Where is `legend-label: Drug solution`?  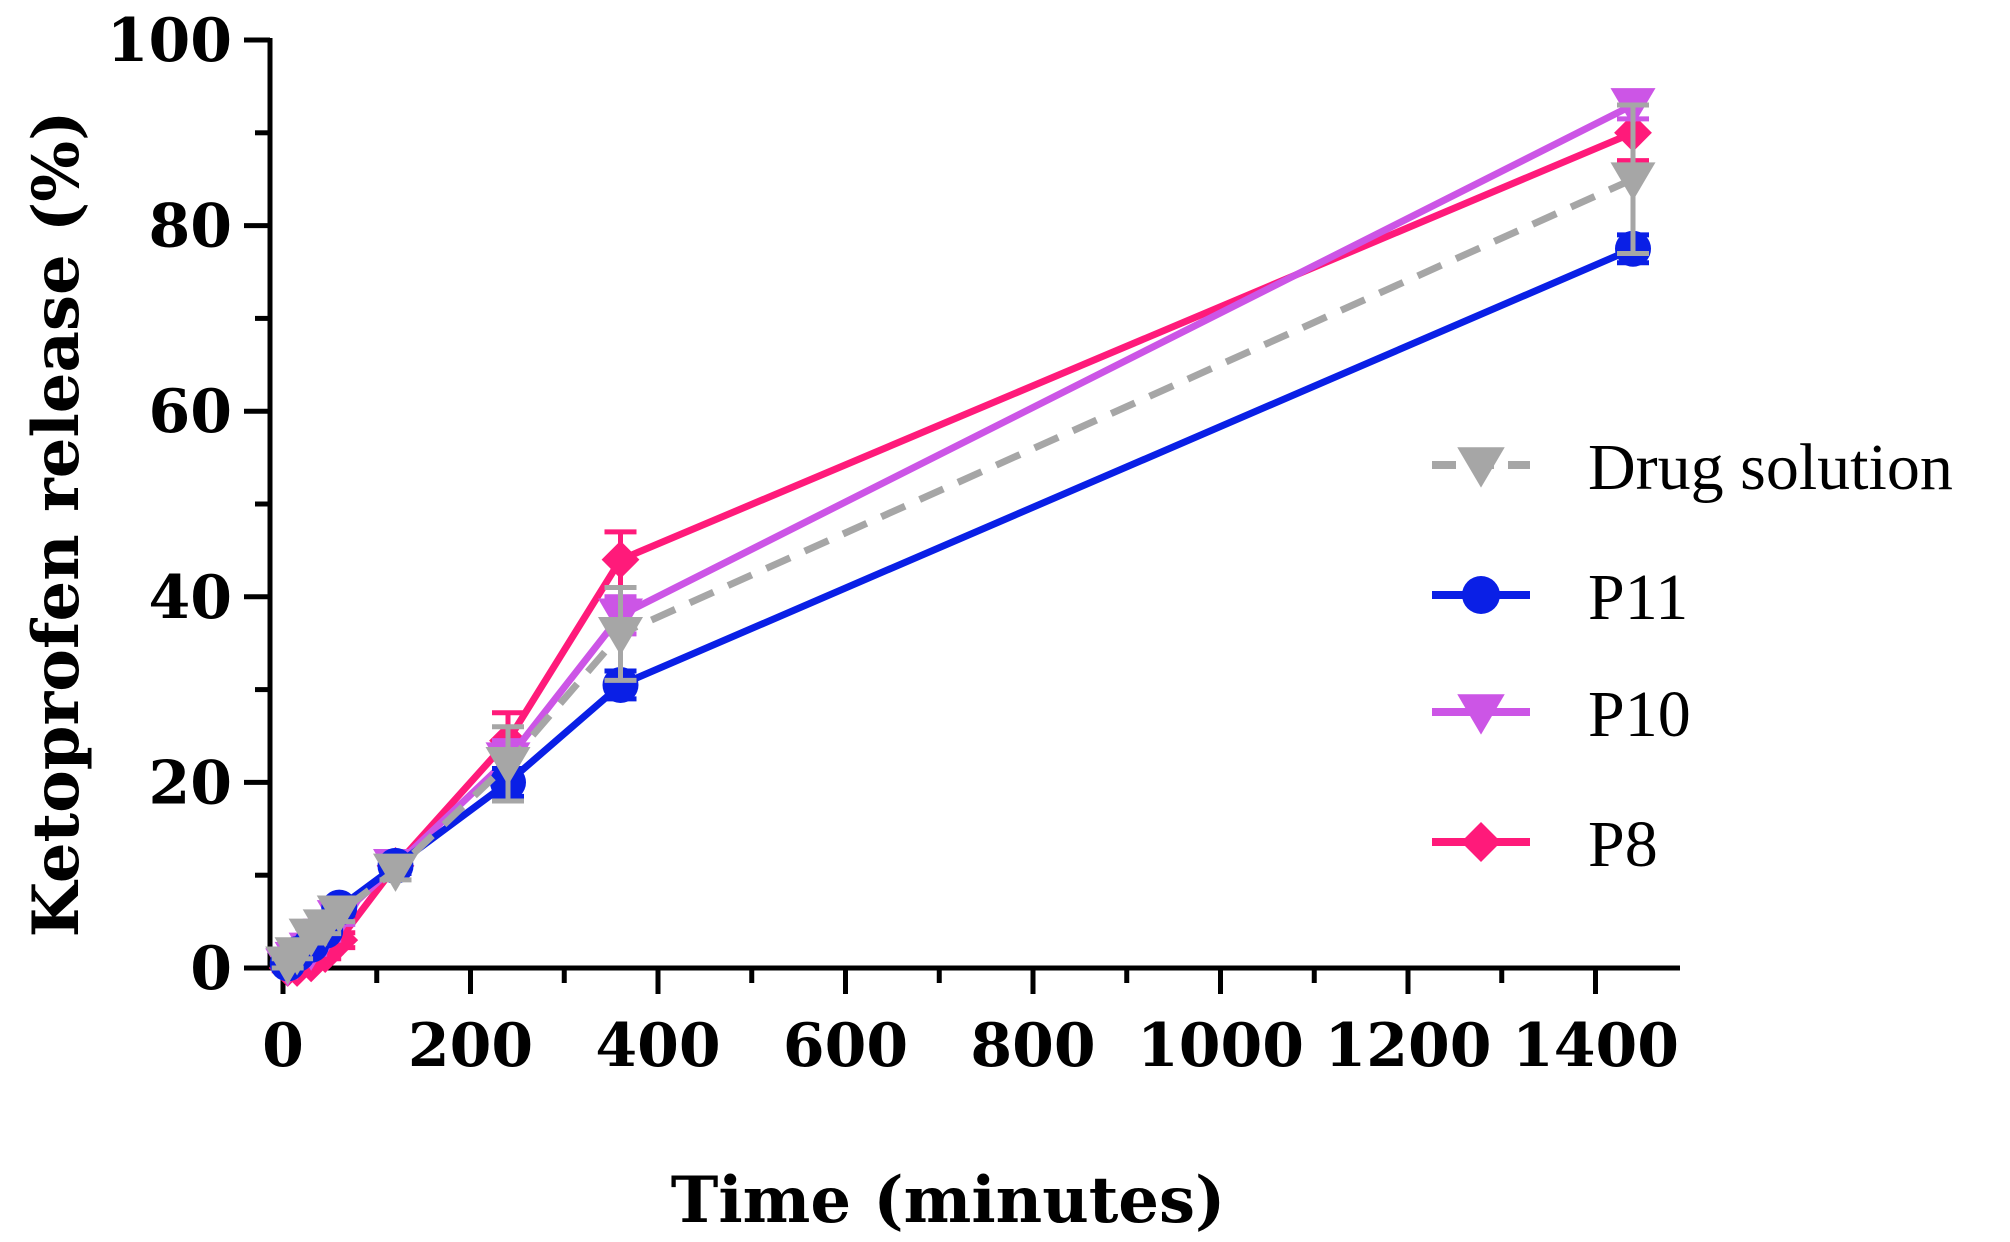 legend-label: Drug solution is located at coordinates (1770, 467).